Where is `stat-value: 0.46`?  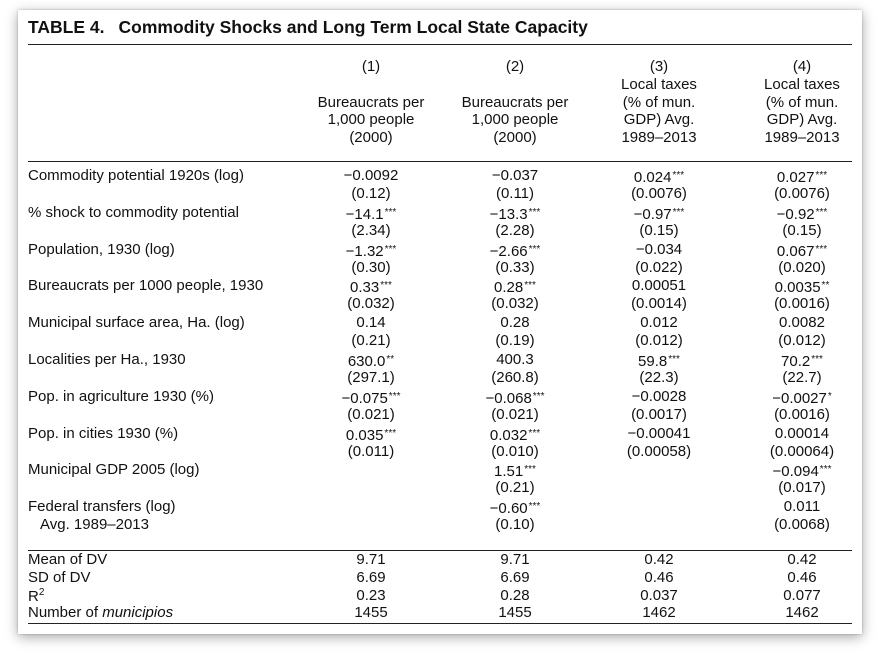
stat-value: 0.46 is located at coordinates (659, 577).